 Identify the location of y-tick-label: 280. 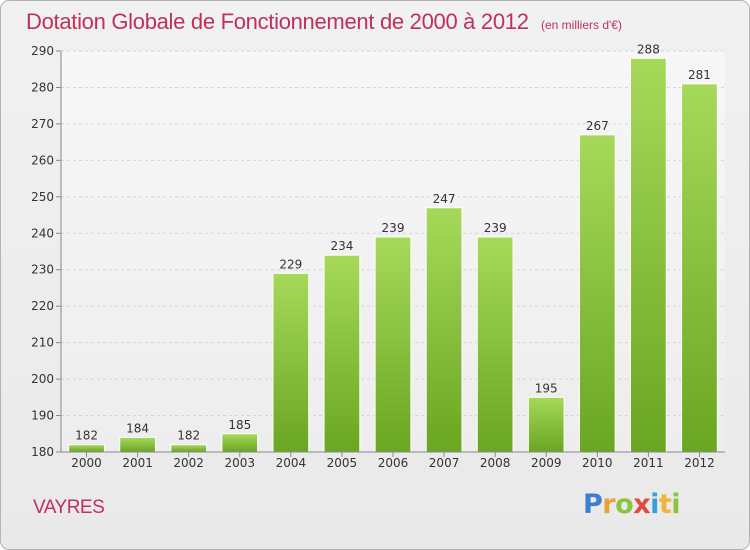
(42, 87).